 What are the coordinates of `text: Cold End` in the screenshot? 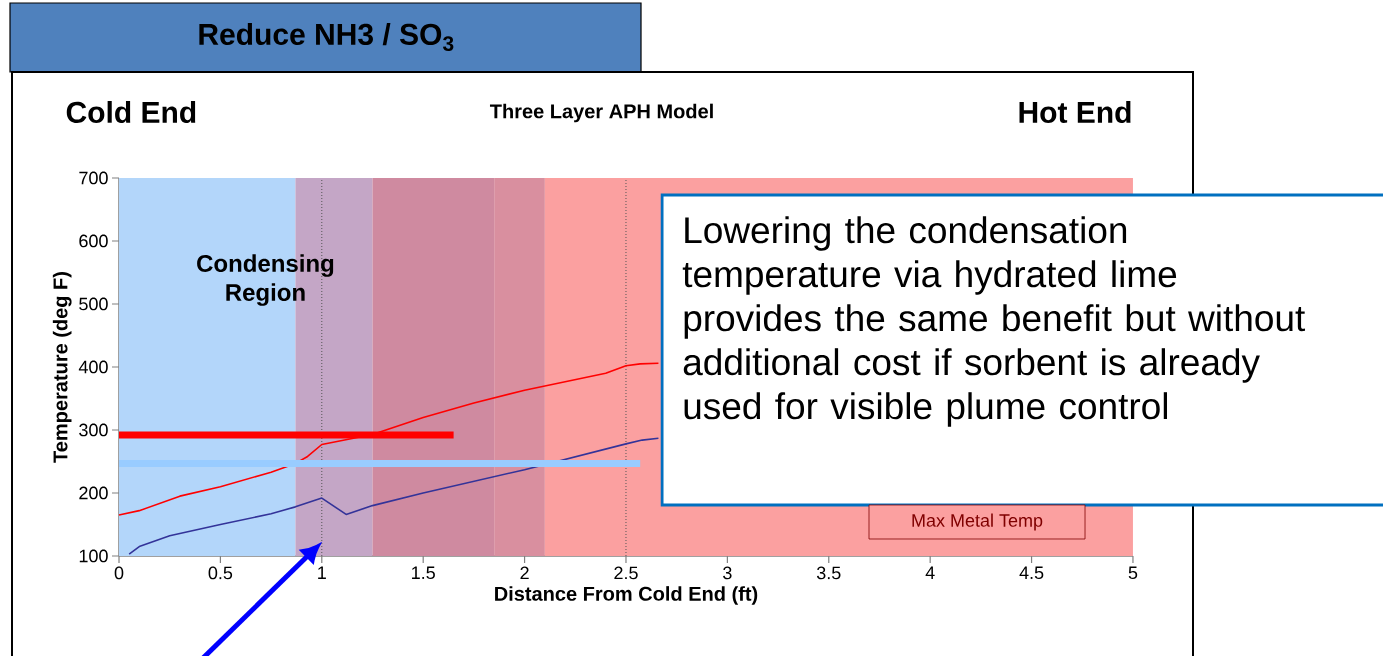 It's located at (131, 112).